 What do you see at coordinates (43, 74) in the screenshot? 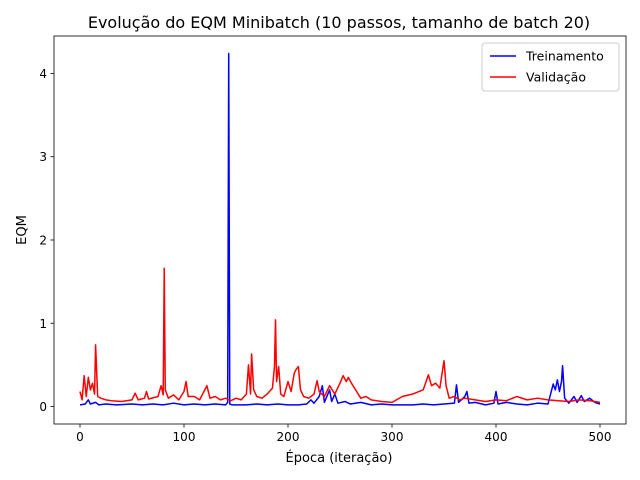
I see `y-tick-label: 4` at bounding box center [43, 74].